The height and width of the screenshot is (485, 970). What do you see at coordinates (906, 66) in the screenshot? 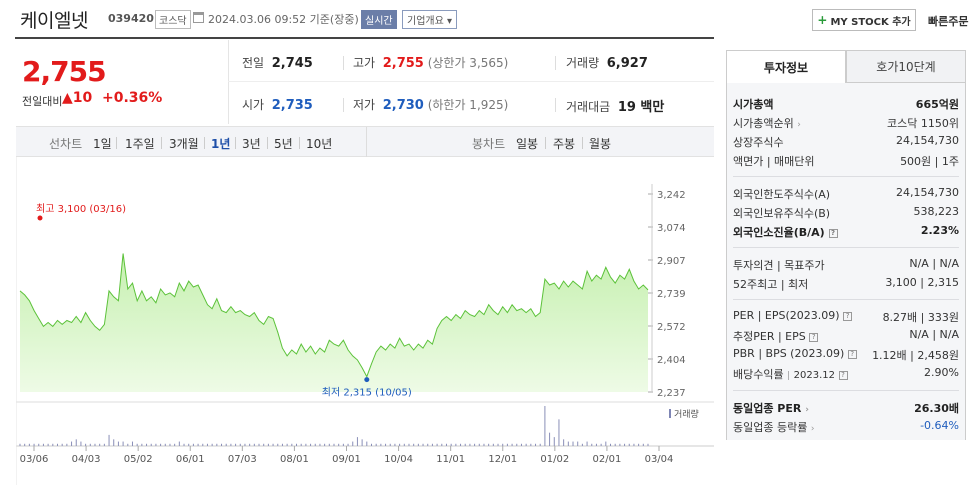
I see `tab-order-book: 호가10단계` at bounding box center [906, 66].